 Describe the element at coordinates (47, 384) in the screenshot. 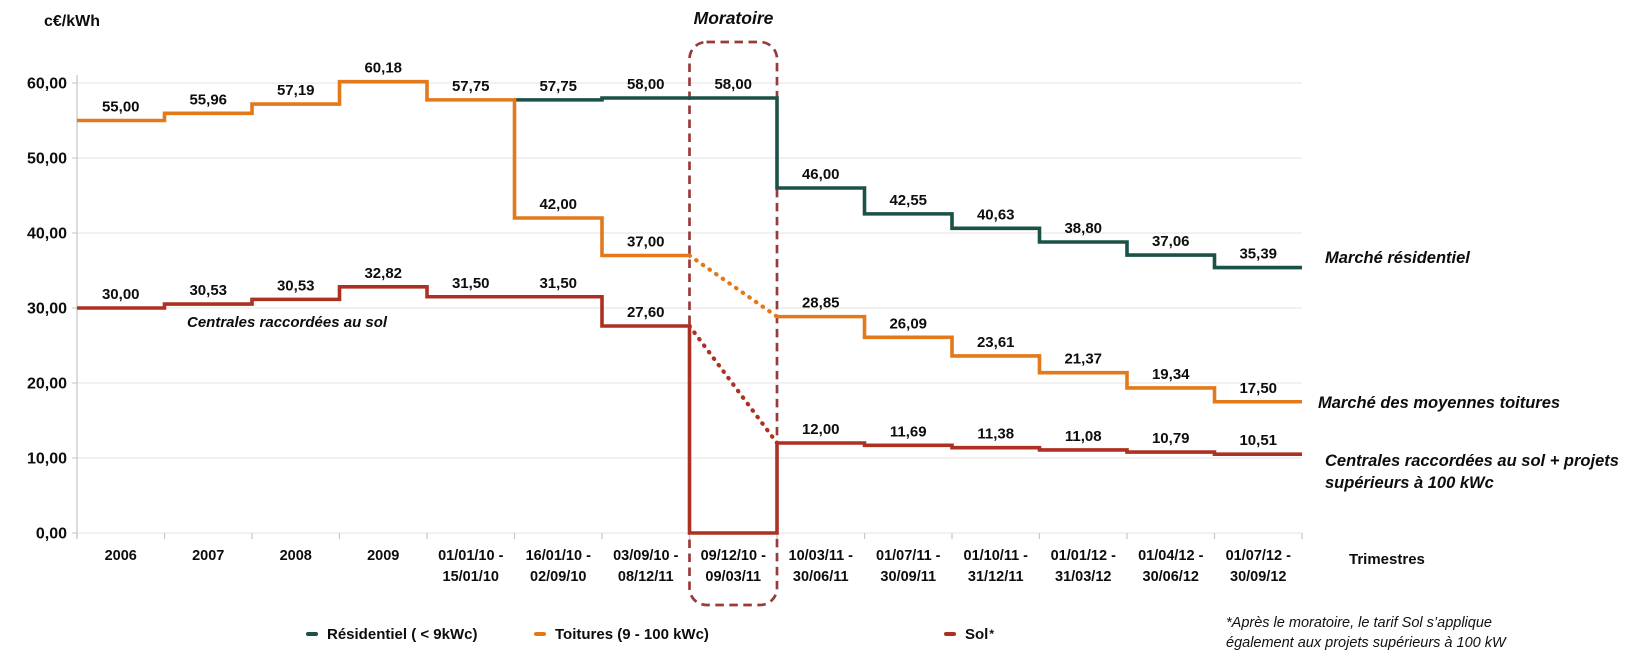

I see `y-tick-label: 20,00` at that location.